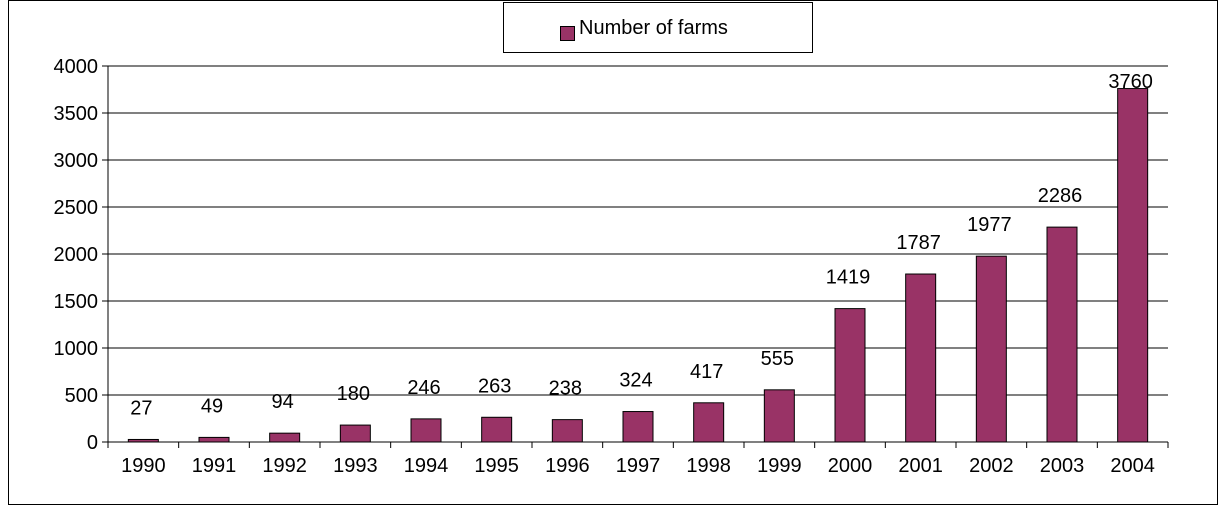  Describe the element at coordinates (653, 28) in the screenshot. I see `legend-label: Number of farms` at that location.